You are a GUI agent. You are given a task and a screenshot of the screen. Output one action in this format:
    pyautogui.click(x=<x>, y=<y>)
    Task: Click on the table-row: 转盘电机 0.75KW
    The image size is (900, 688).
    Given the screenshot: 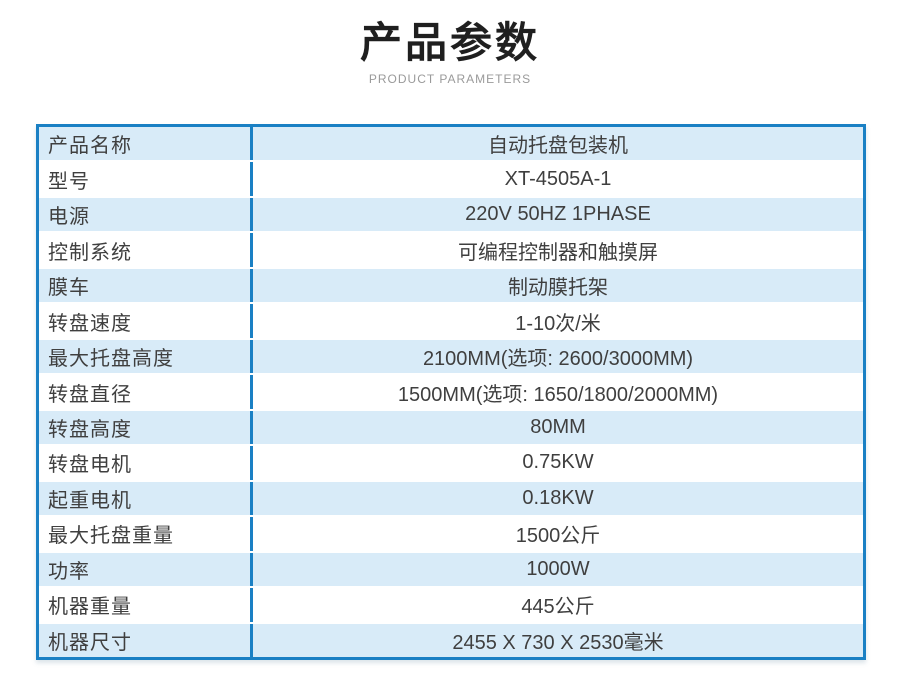 What is the action you would take?
    pyautogui.click(x=451, y=462)
    